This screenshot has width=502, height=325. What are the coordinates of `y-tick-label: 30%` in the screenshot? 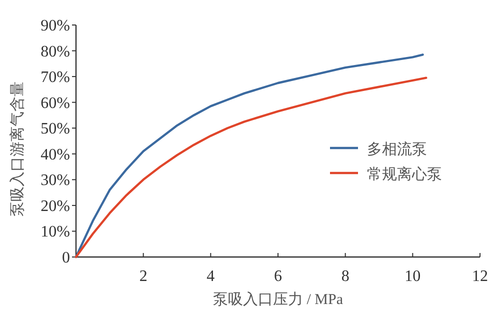 It's located at (55, 181).